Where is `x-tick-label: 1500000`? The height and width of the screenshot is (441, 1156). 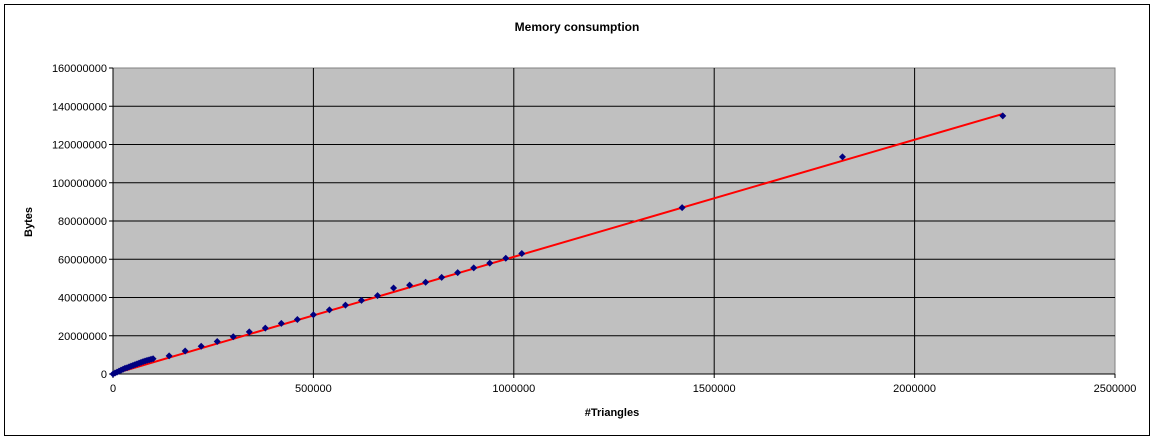 x-tick-label: 1500000 is located at coordinates (714, 389).